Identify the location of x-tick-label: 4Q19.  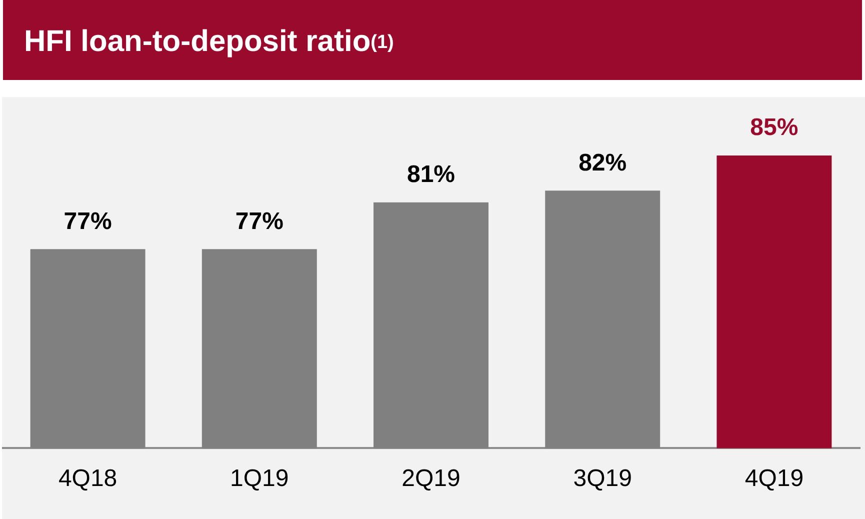
(774, 478).